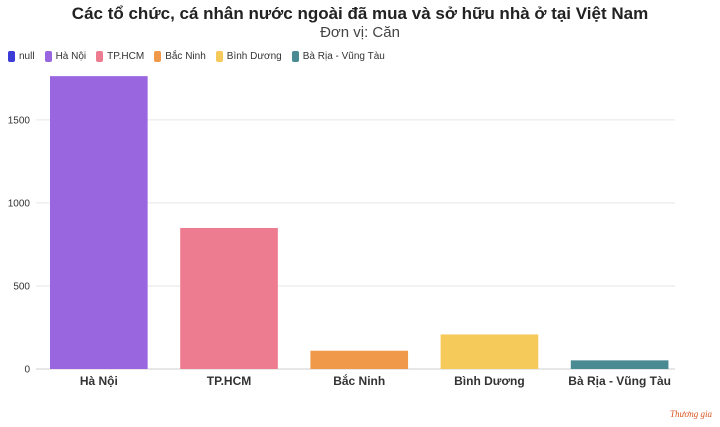 The height and width of the screenshot is (427, 720). I want to click on y-tick-label: 1500, so click(19, 120).